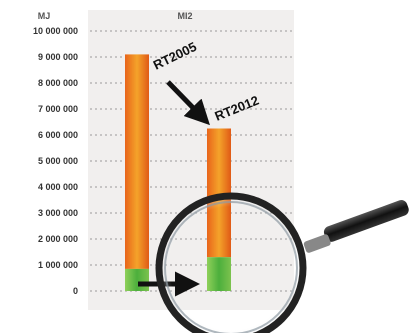  Describe the element at coordinates (58, 83) in the screenshot. I see `y-tick-label: 8 000 000` at that location.